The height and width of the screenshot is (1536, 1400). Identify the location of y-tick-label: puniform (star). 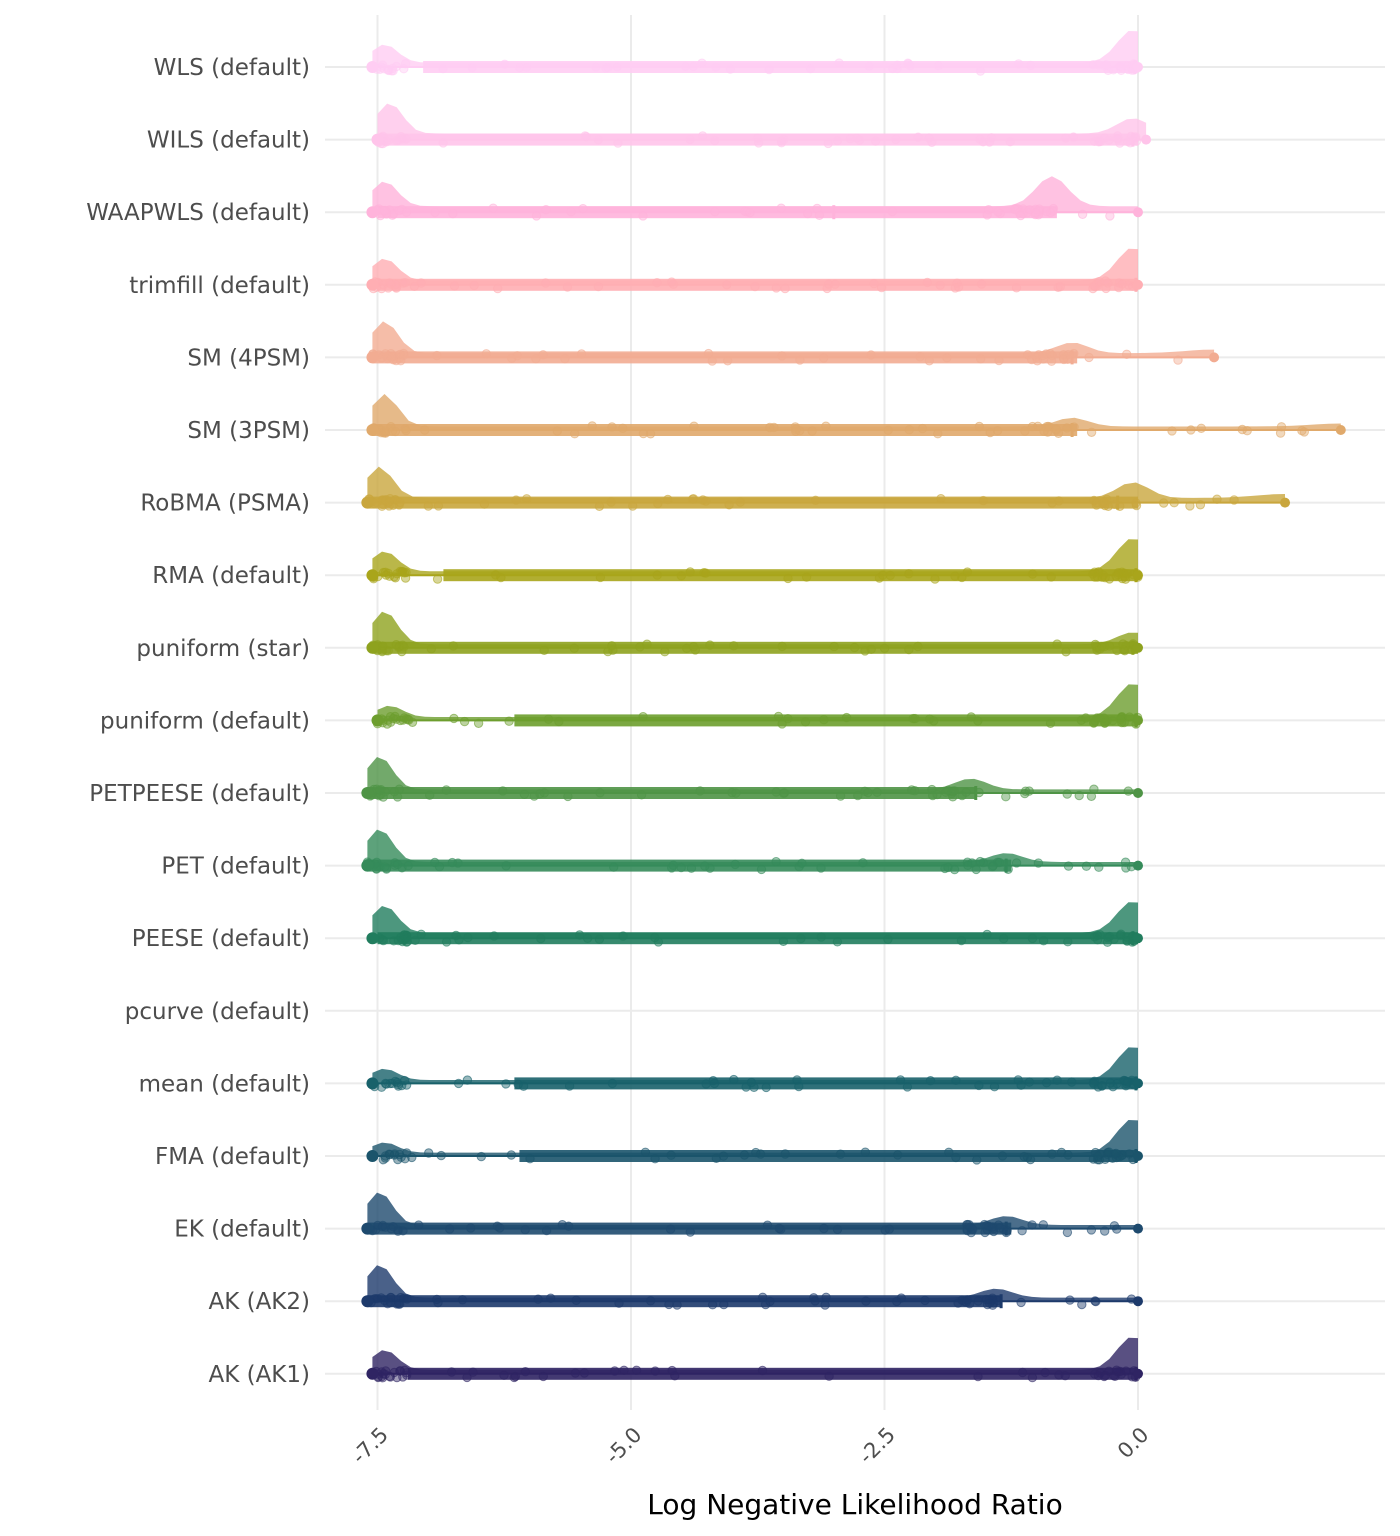
(223, 649).